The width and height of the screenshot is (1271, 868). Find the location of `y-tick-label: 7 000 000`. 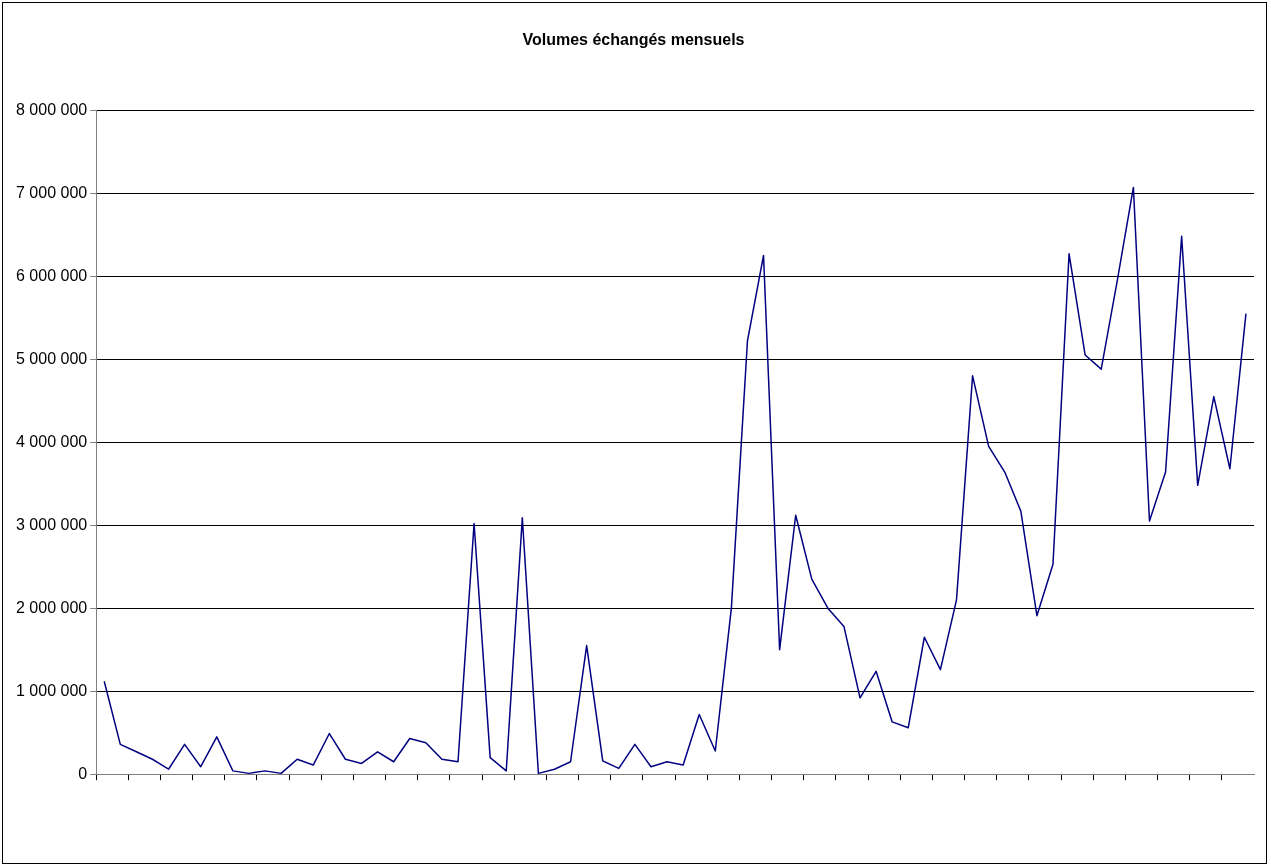

y-tick-label: 7 000 000 is located at coordinates (51, 192).